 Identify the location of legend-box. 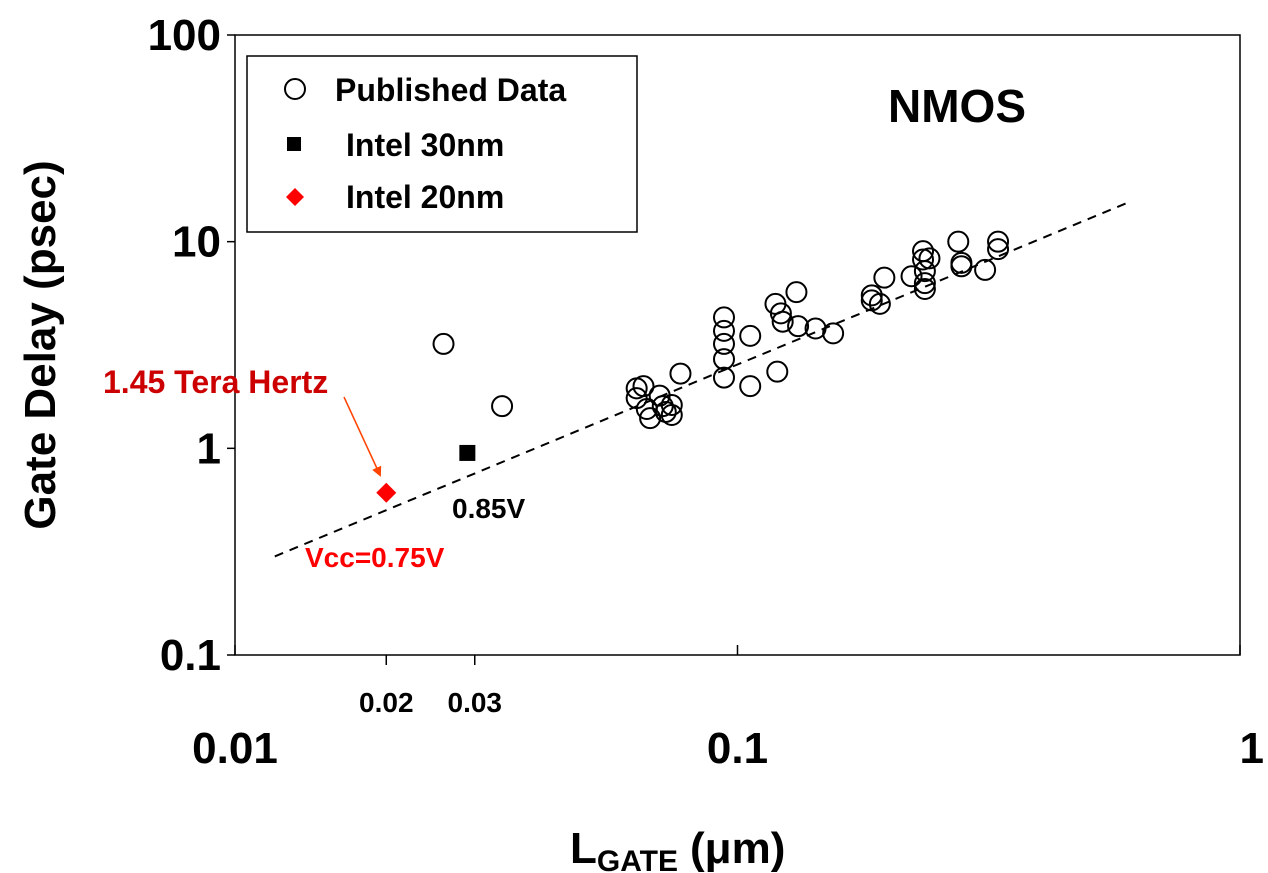
(442, 144).